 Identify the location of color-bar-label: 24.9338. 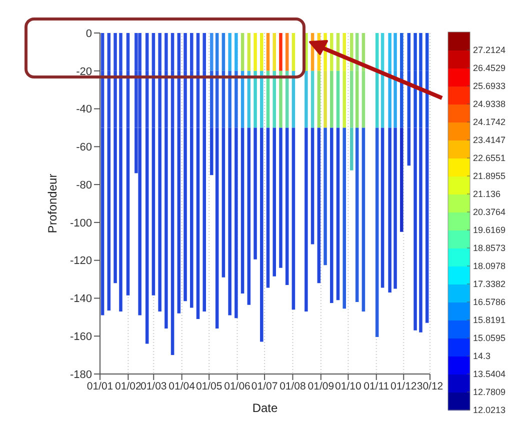
(489, 104).